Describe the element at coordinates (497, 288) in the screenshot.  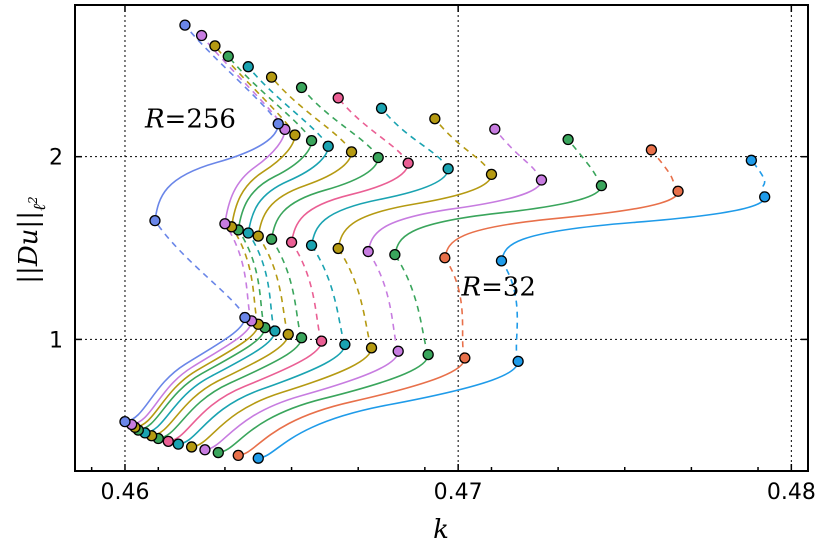
I see `annotation-R32: R=32` at that location.